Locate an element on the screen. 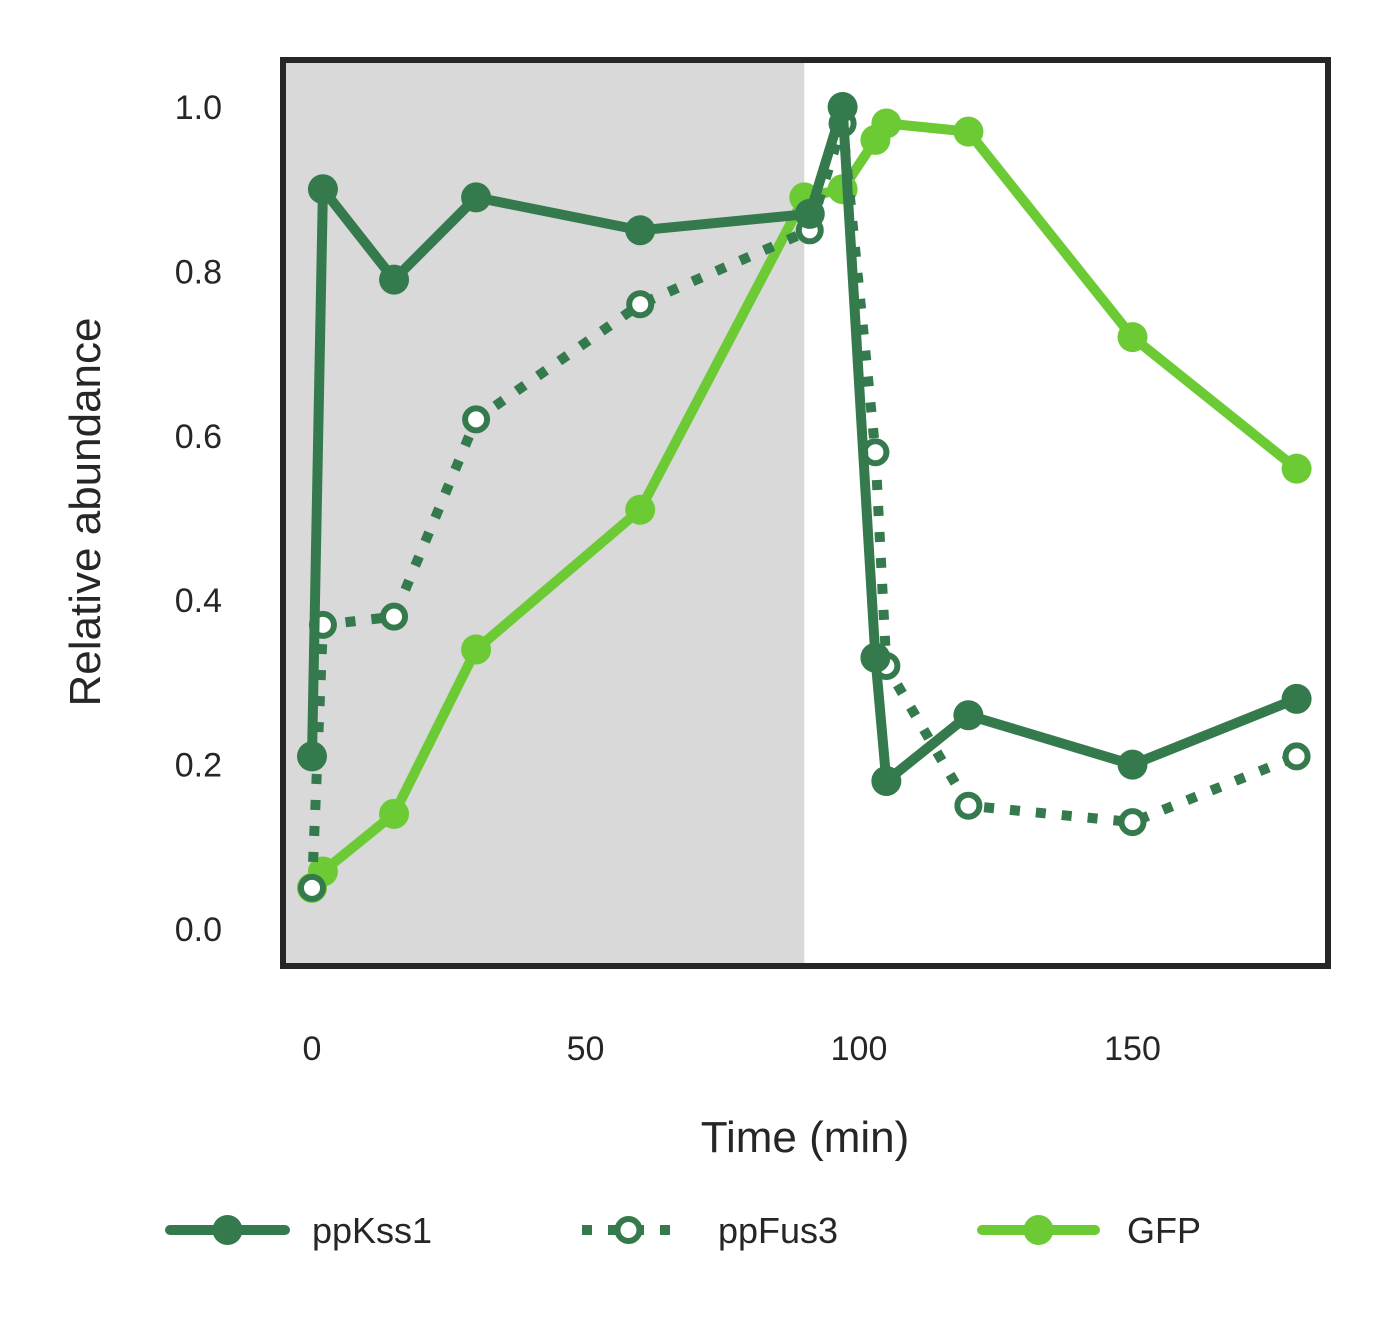 The width and height of the screenshot is (1386, 1336). legend-label: ppFus3 is located at coordinates (778, 1230).